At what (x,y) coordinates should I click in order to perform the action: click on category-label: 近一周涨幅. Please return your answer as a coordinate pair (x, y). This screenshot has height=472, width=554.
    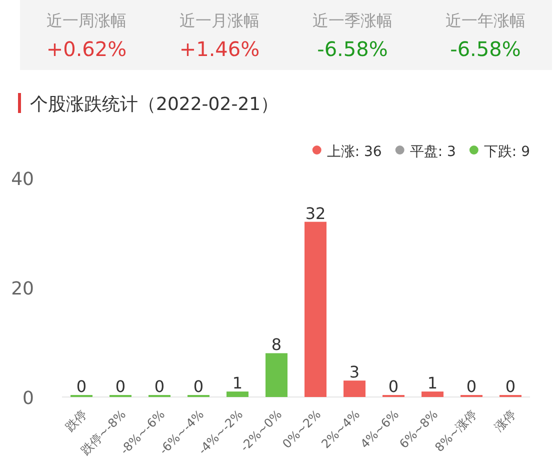
    Looking at the image, I should click on (86, 20).